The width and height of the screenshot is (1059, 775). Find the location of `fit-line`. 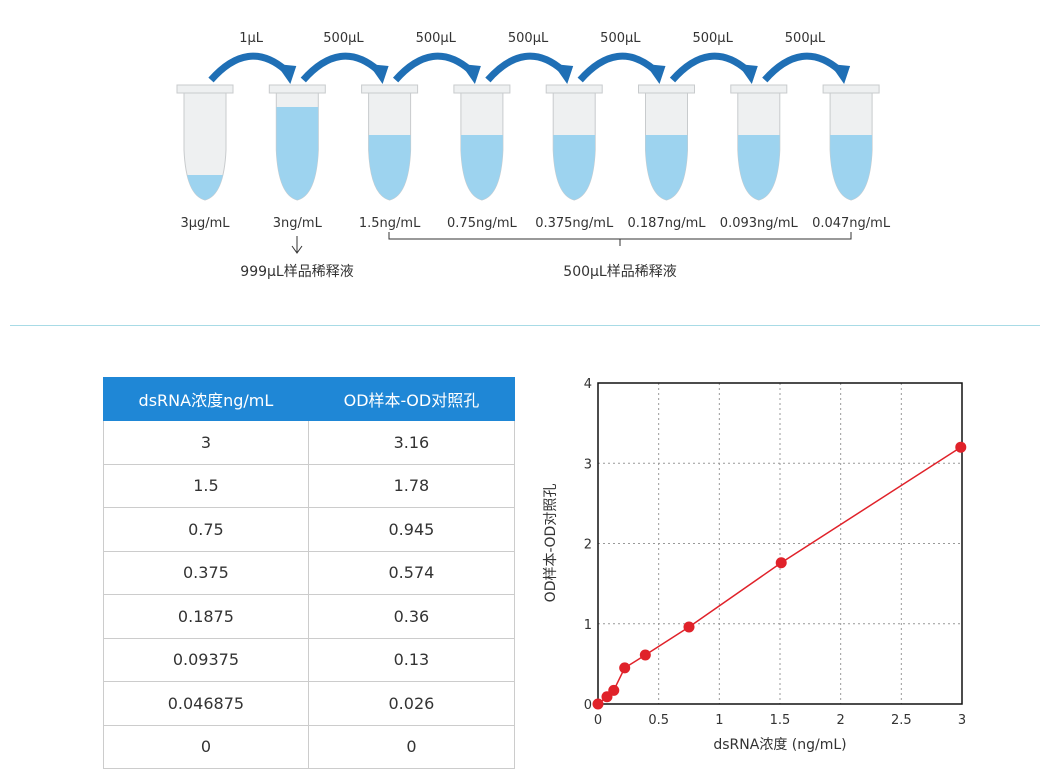

fit-line is located at coordinates (779, 575).